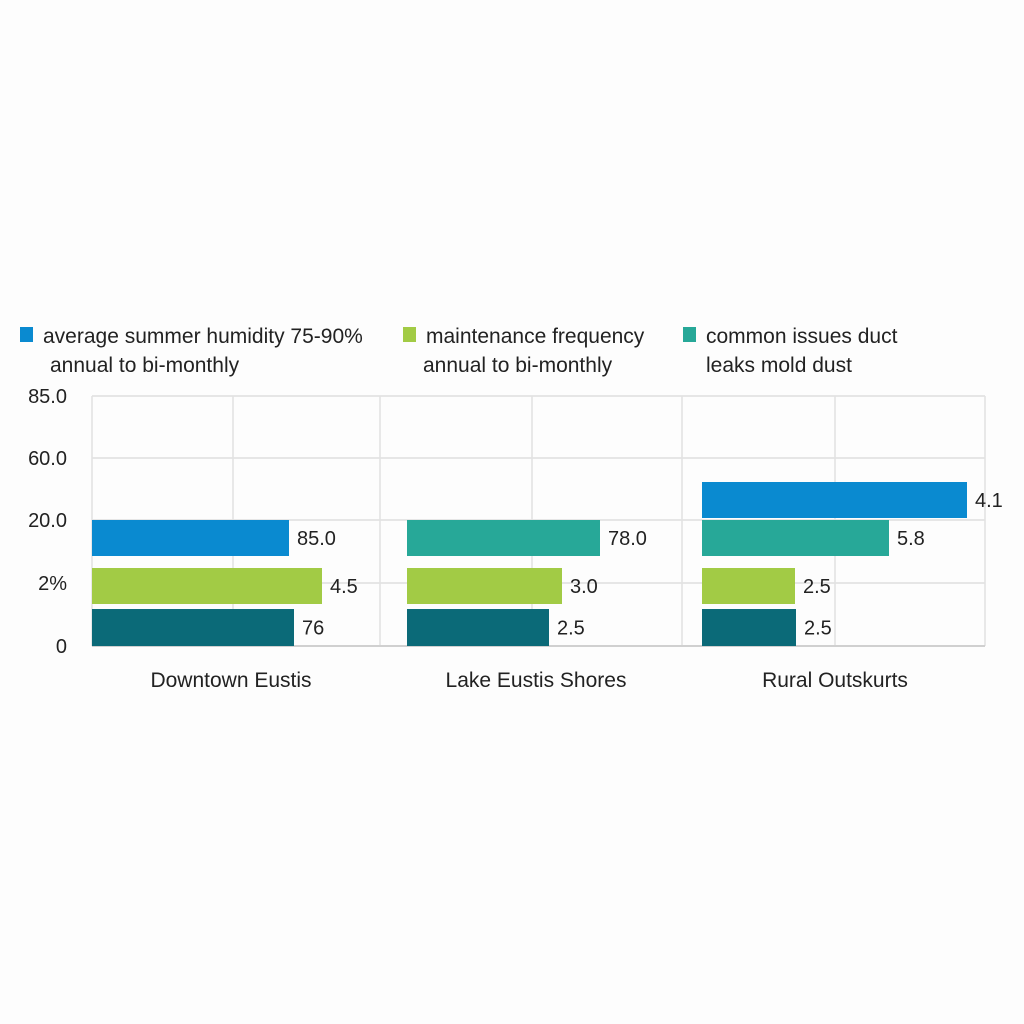  What do you see at coordinates (47, 459) in the screenshot?
I see `y-tick-label: 60.0` at bounding box center [47, 459].